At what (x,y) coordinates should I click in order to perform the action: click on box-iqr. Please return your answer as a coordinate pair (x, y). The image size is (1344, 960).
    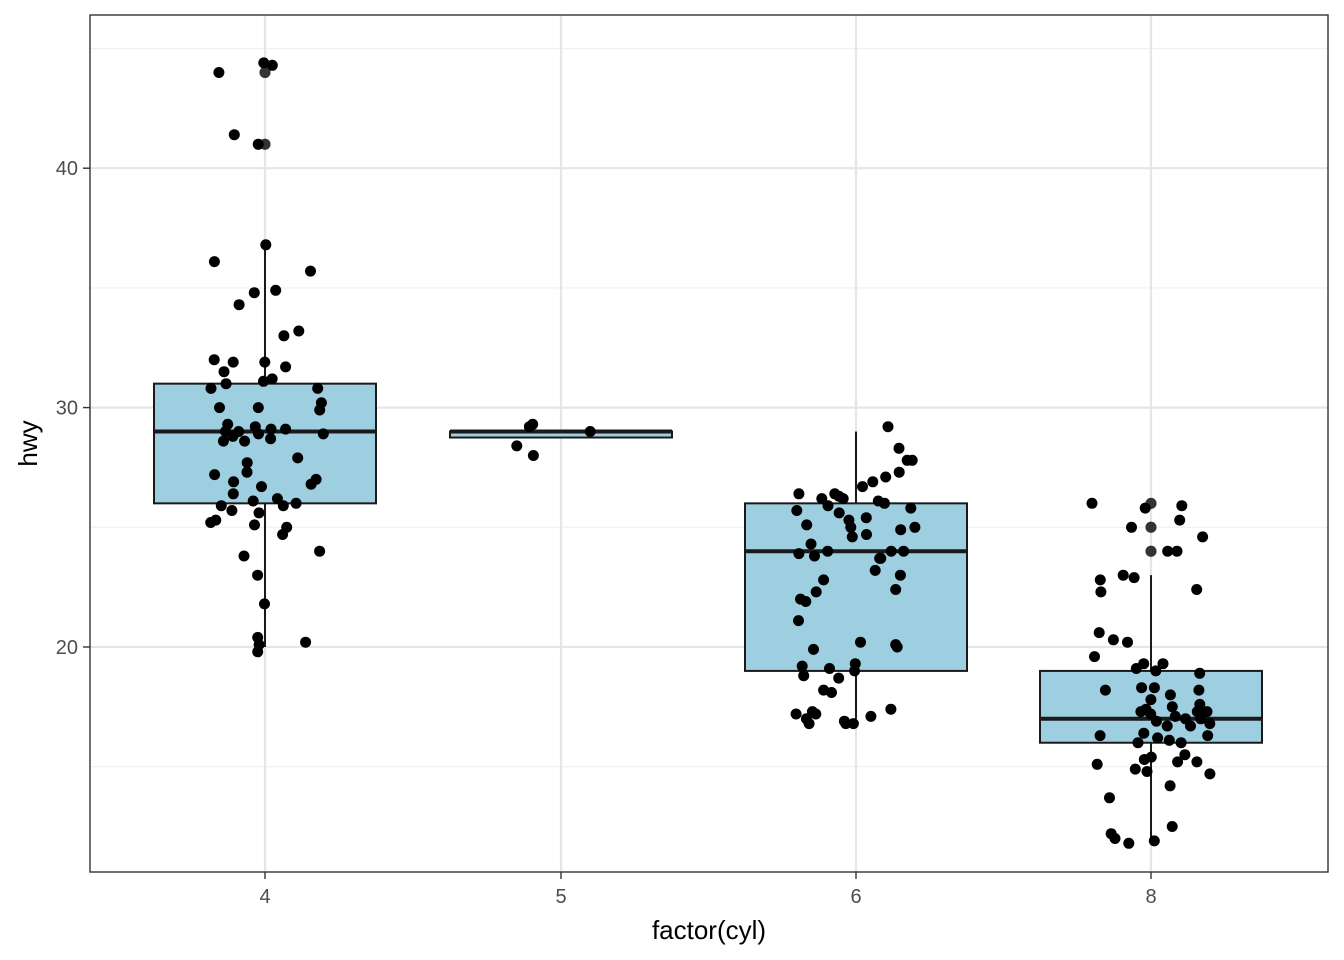
    Looking at the image, I should click on (1151, 706).